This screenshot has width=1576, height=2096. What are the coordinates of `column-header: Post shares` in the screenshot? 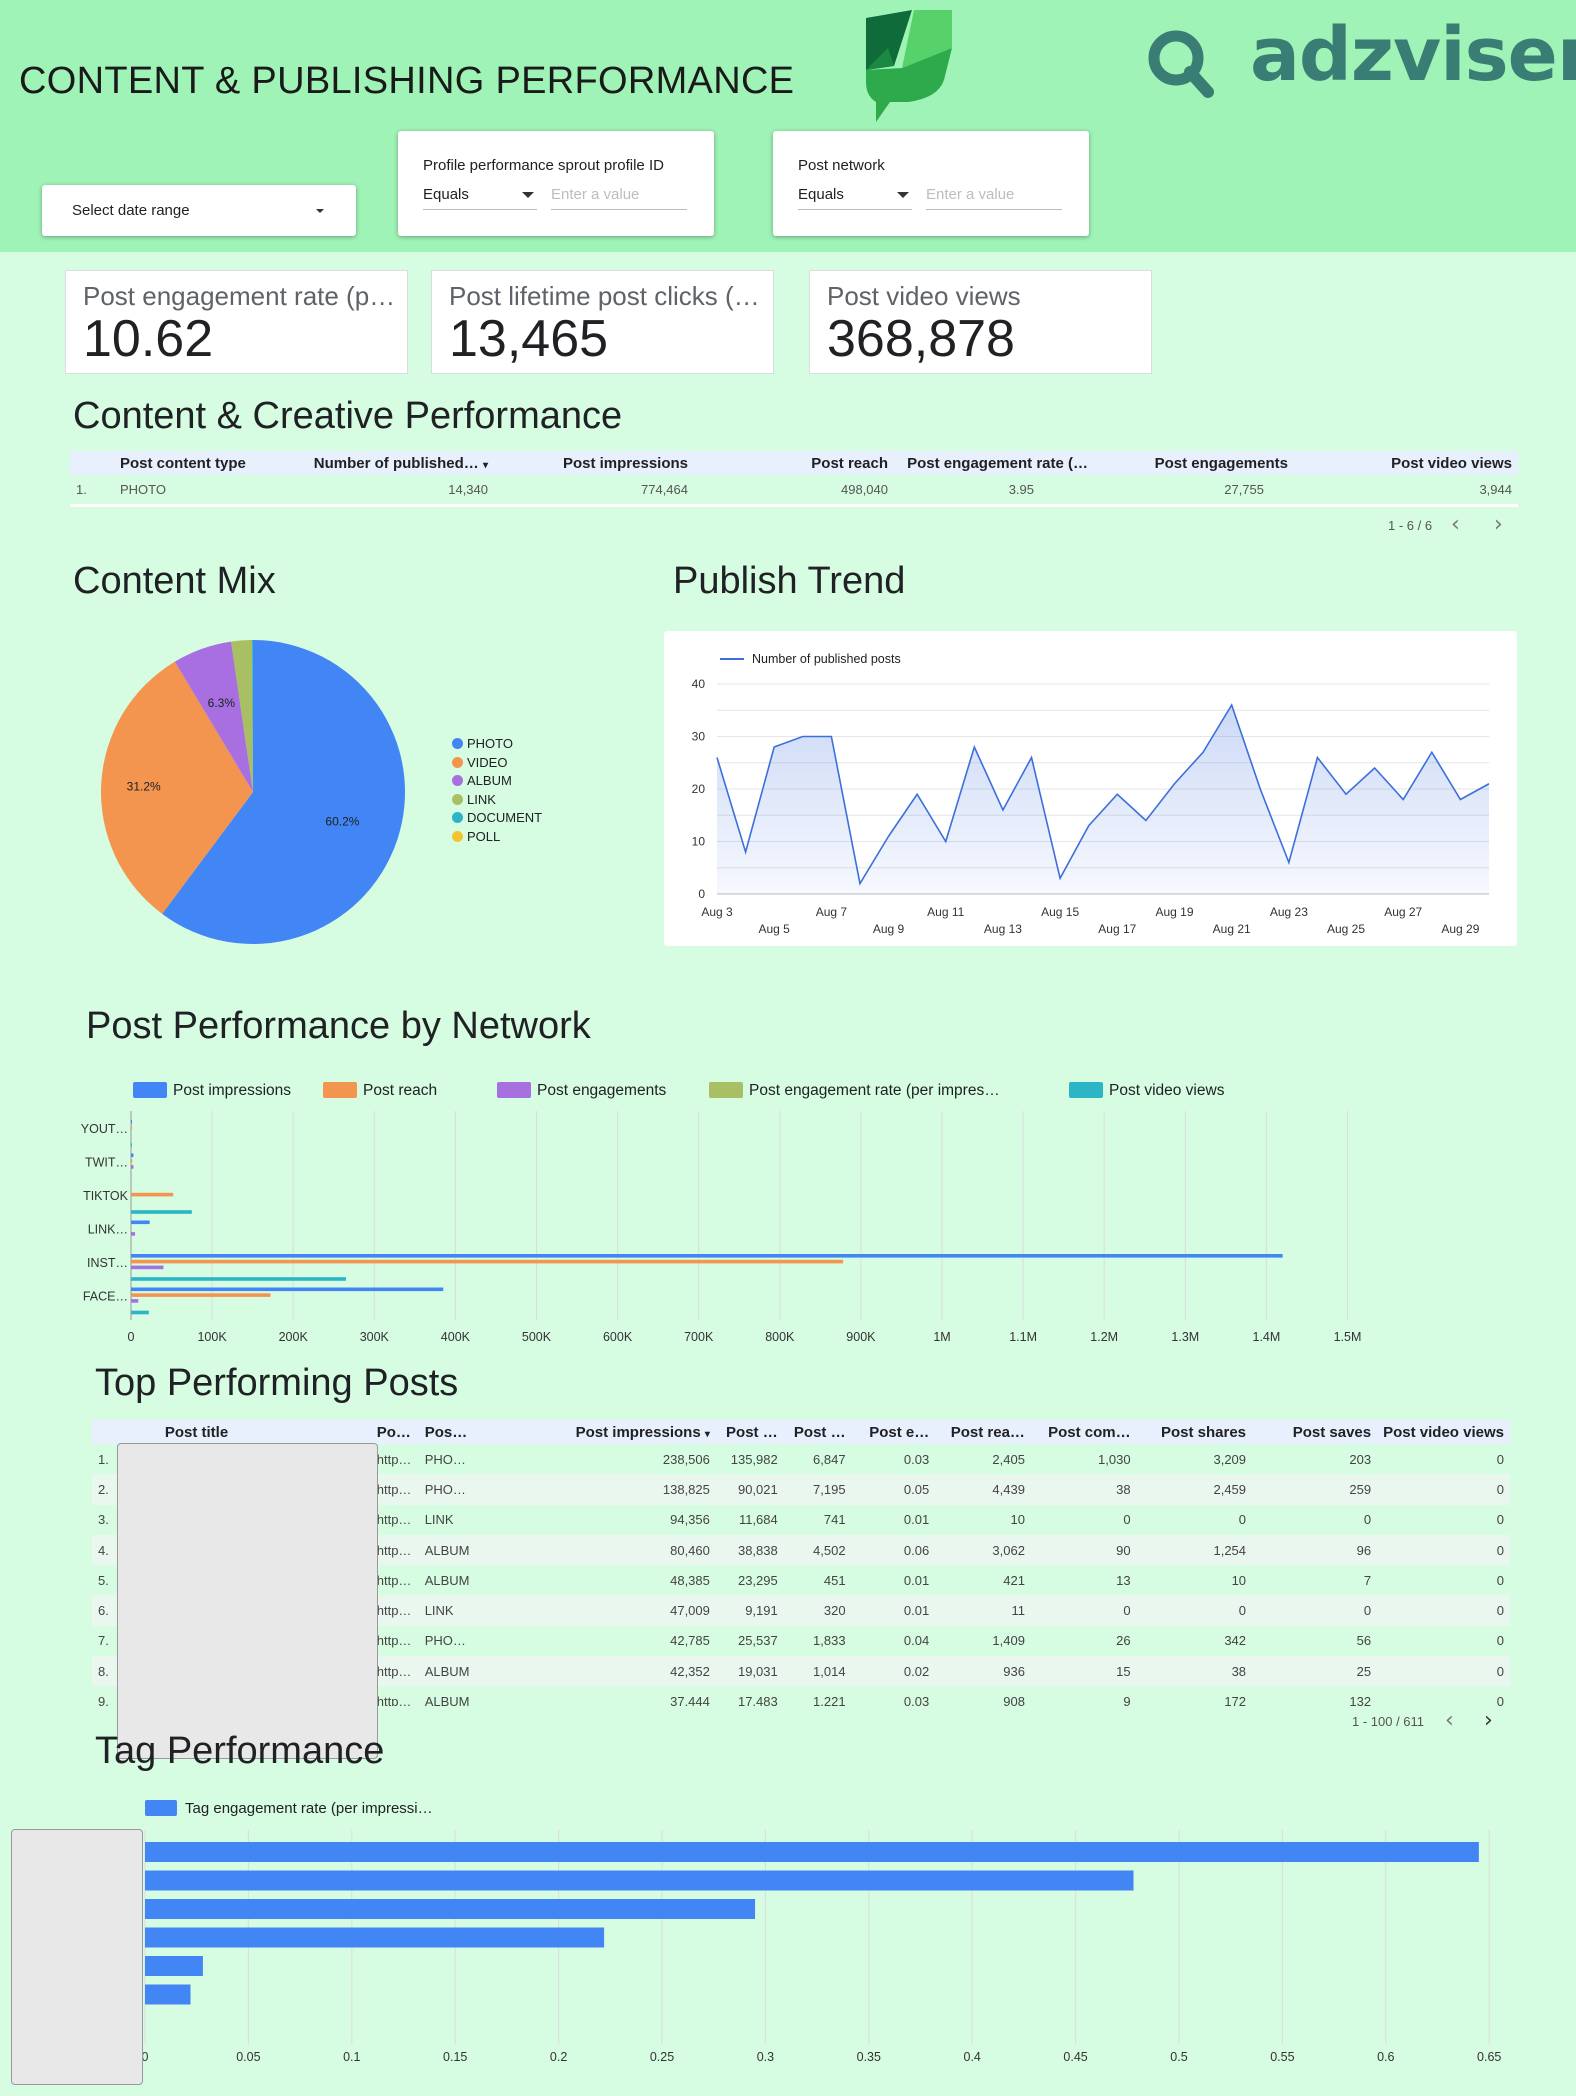 It's located at (1194, 1432).